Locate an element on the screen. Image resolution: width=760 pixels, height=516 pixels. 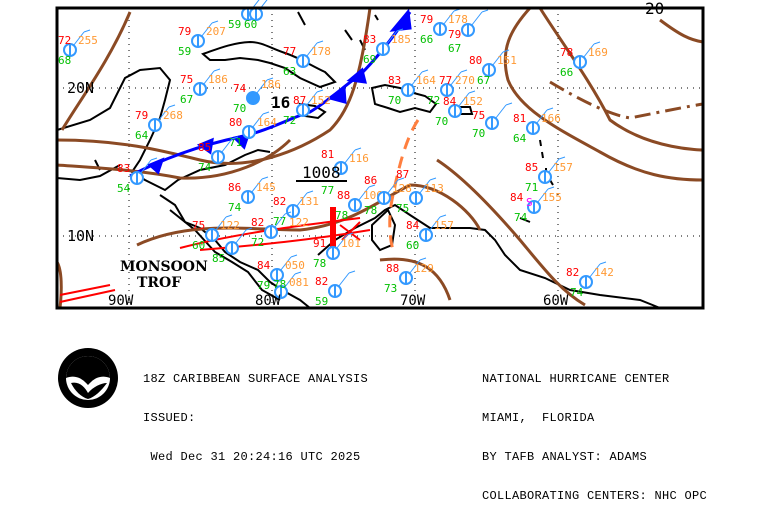
pressure: 155 is located at coordinates (552, 197).